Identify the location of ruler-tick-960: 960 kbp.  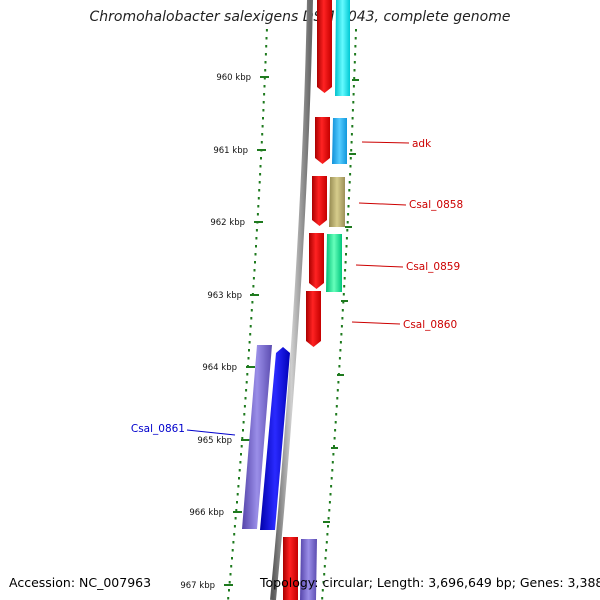
(242, 78).